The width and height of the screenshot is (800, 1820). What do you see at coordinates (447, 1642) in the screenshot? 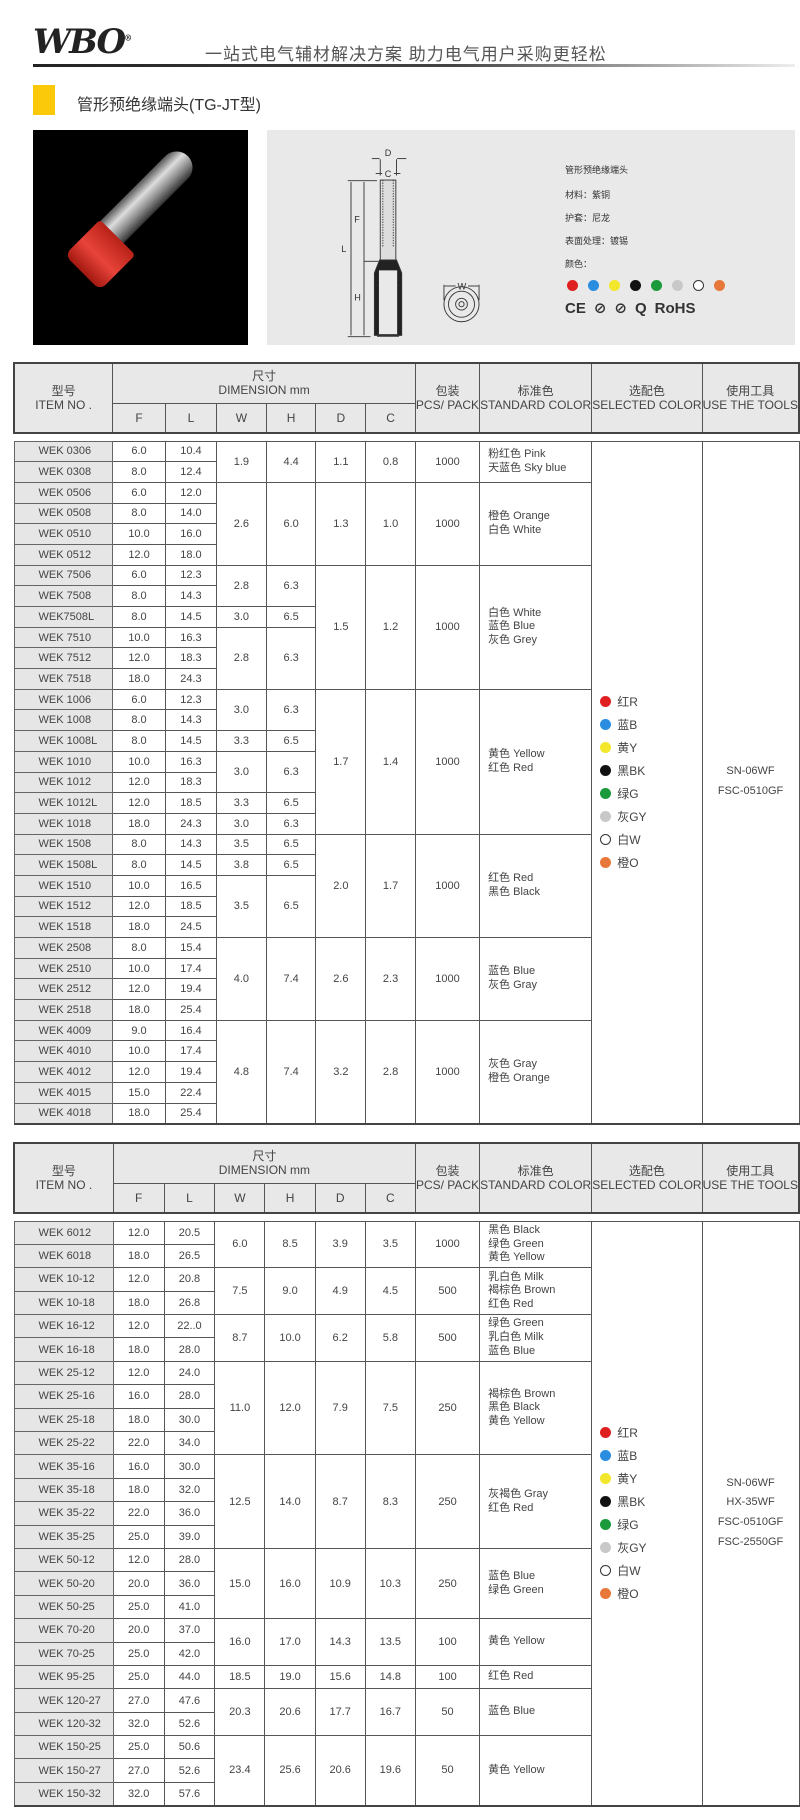
I see `pack-qty: 100` at bounding box center [447, 1642].